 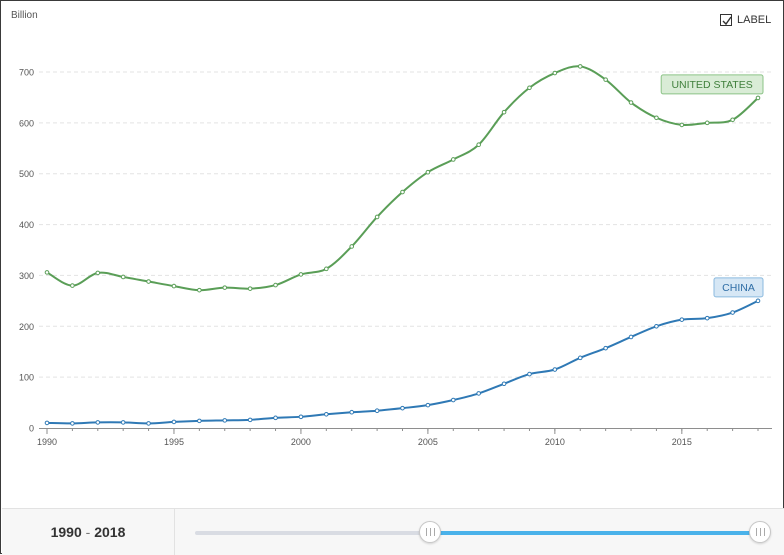 I want to click on footer-divider, so click(x=174, y=532).